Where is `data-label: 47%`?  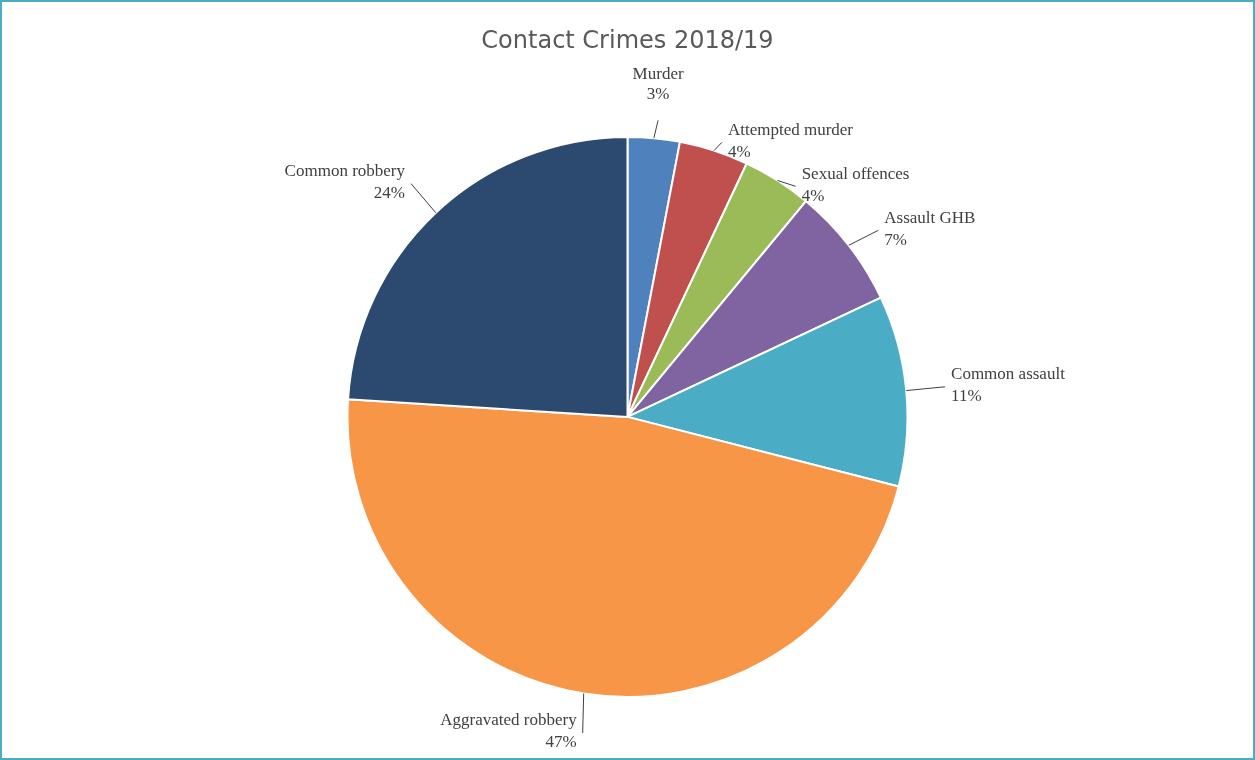
data-label: 47% is located at coordinates (561, 742).